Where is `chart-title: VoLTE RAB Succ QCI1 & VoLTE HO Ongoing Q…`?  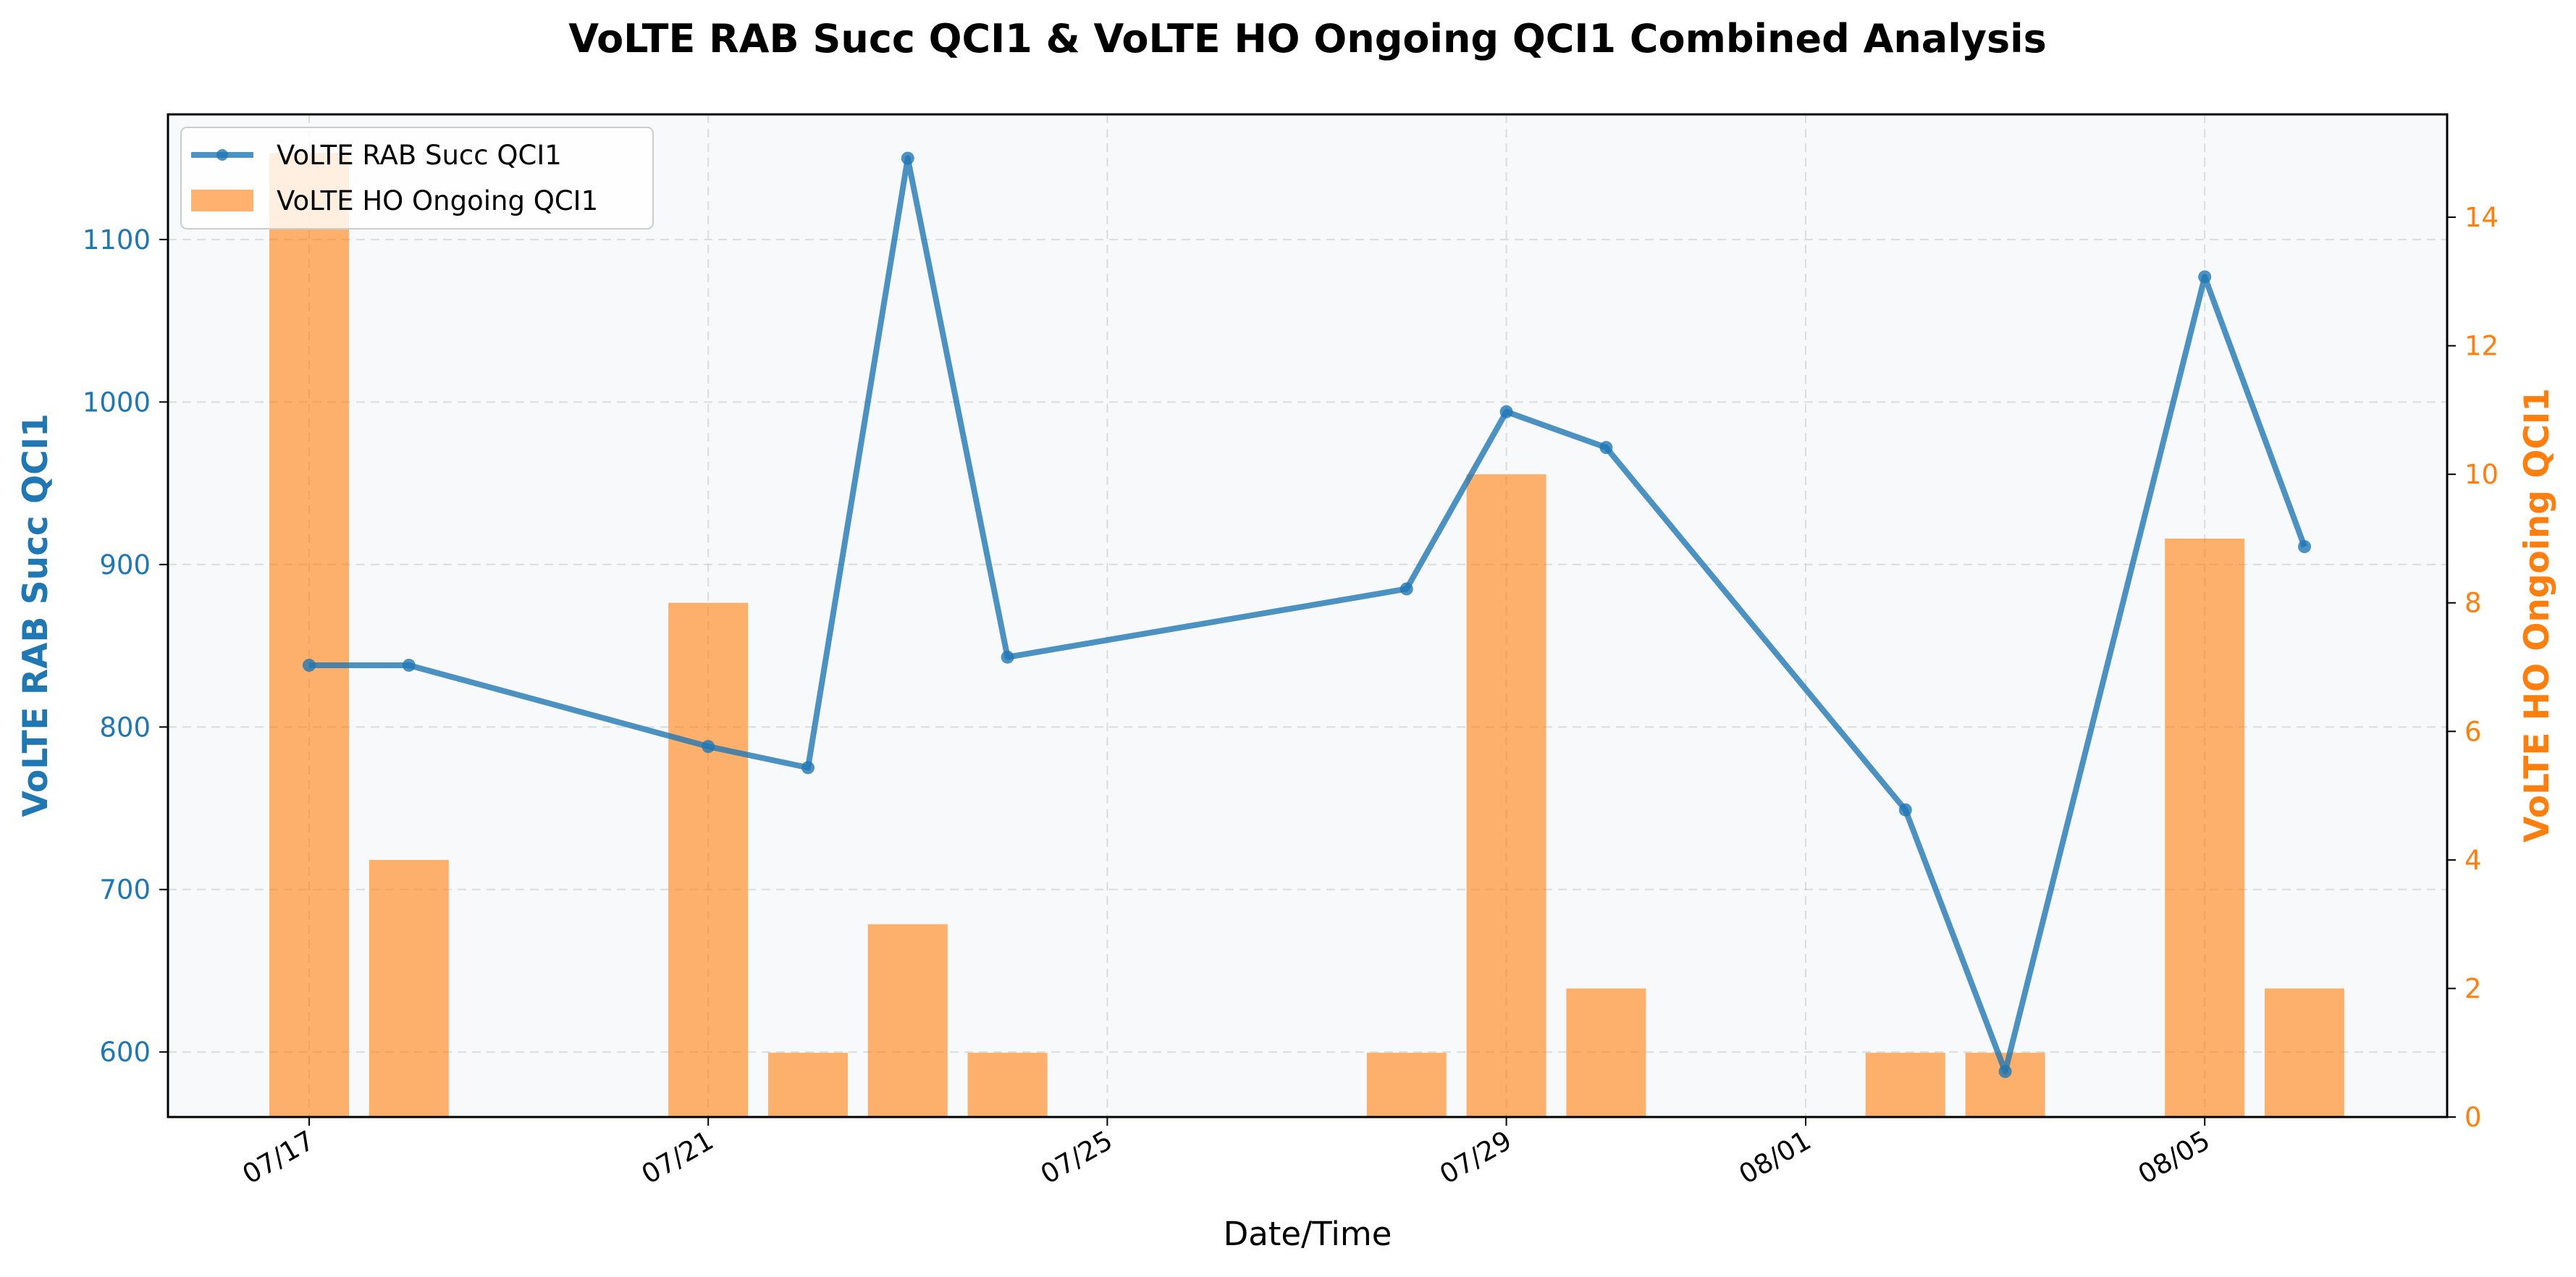 chart-title: VoLTE RAB Succ QCI1 & VoLTE HO Ongoing Q… is located at coordinates (1307, 39).